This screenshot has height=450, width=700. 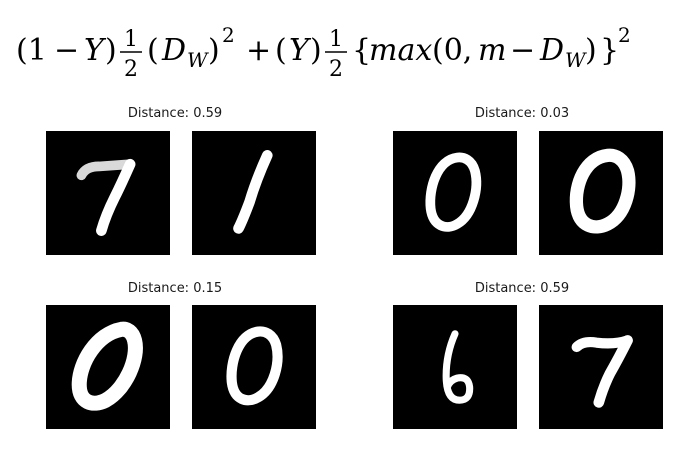 What do you see at coordinates (258, 50) in the screenshot?
I see `formula-plus: +` at bounding box center [258, 50].